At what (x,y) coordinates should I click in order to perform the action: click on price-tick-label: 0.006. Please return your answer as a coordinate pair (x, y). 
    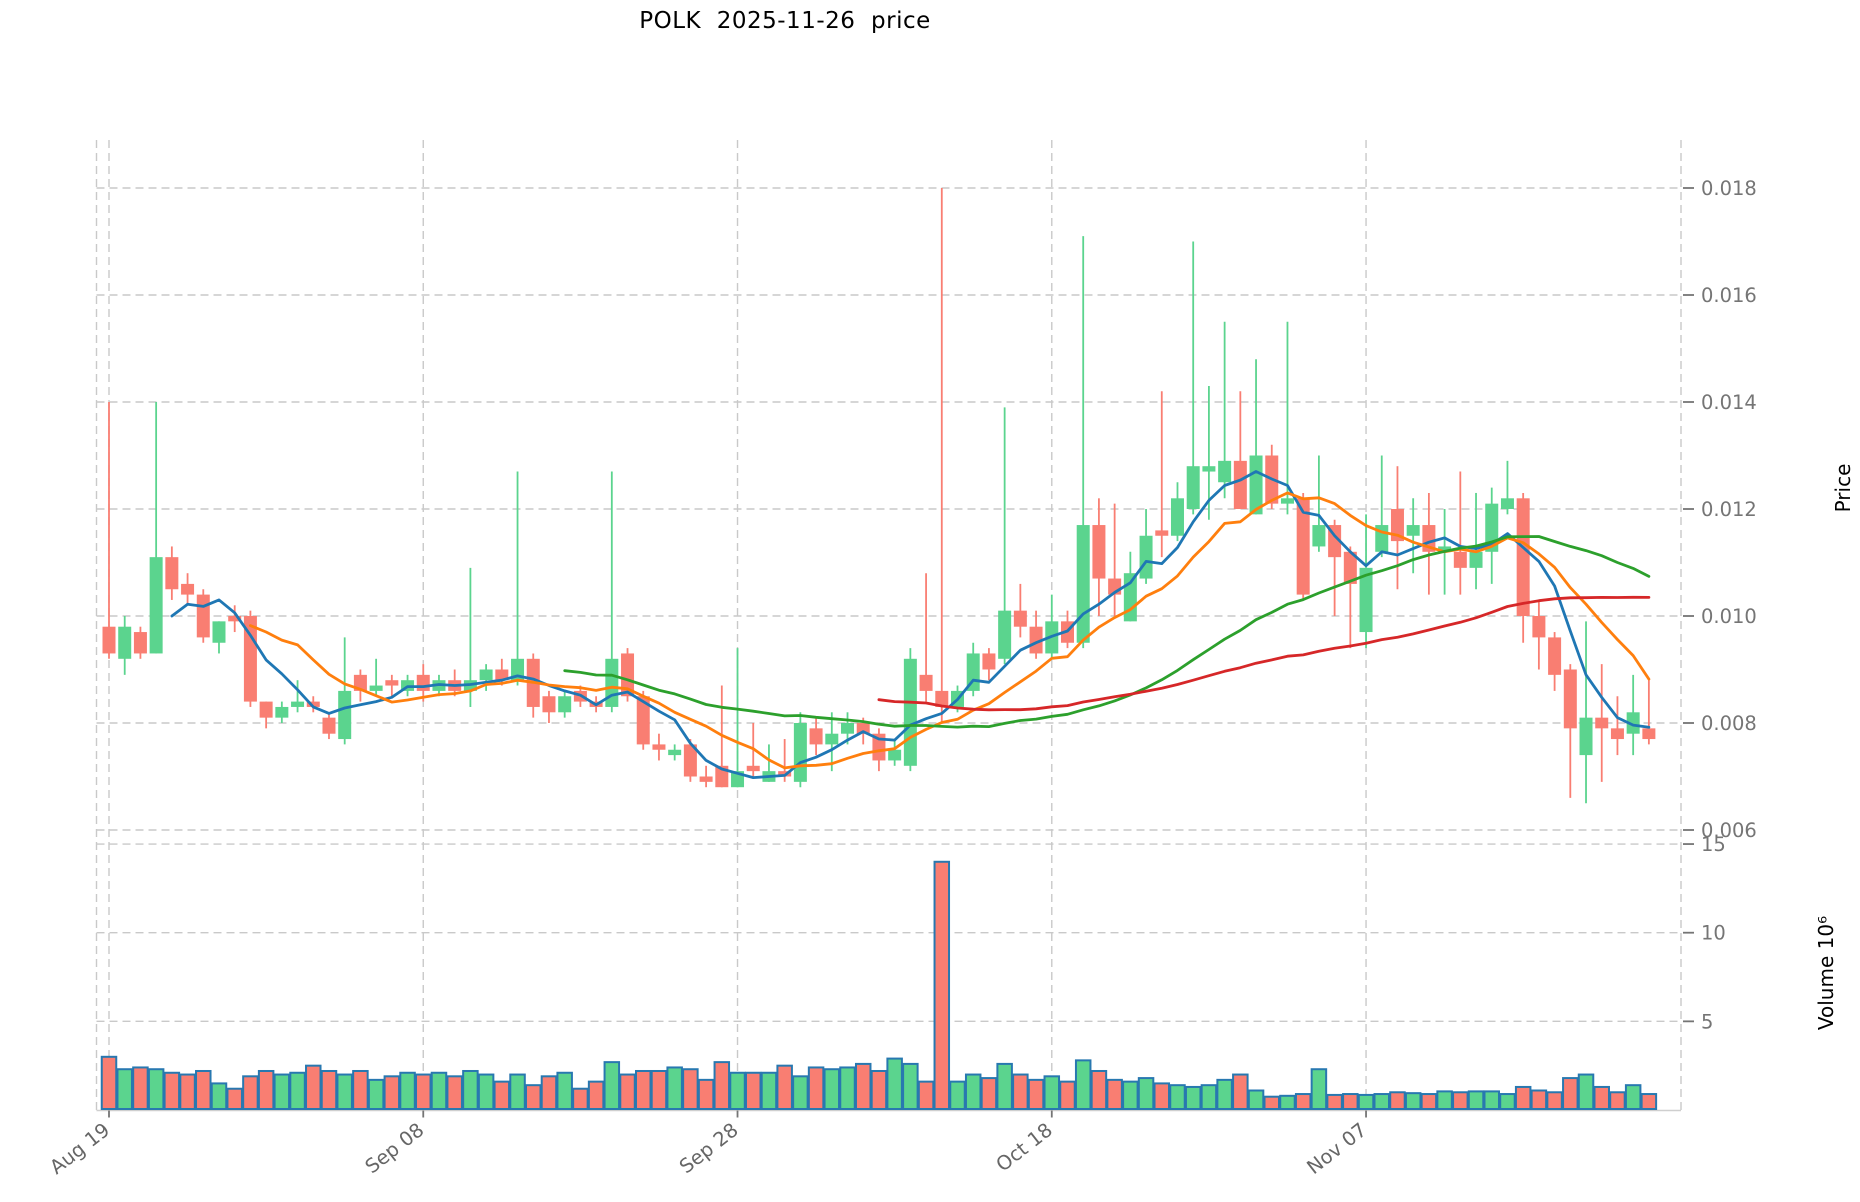
    Looking at the image, I should click on (1729, 830).